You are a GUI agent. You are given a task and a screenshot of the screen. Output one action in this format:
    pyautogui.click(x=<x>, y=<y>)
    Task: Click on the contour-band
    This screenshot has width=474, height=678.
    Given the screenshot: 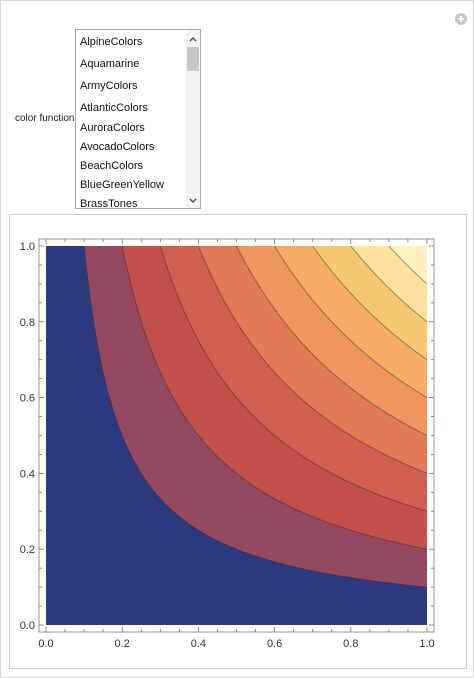 What is the action you would take?
    pyautogui.click(x=407, y=265)
    